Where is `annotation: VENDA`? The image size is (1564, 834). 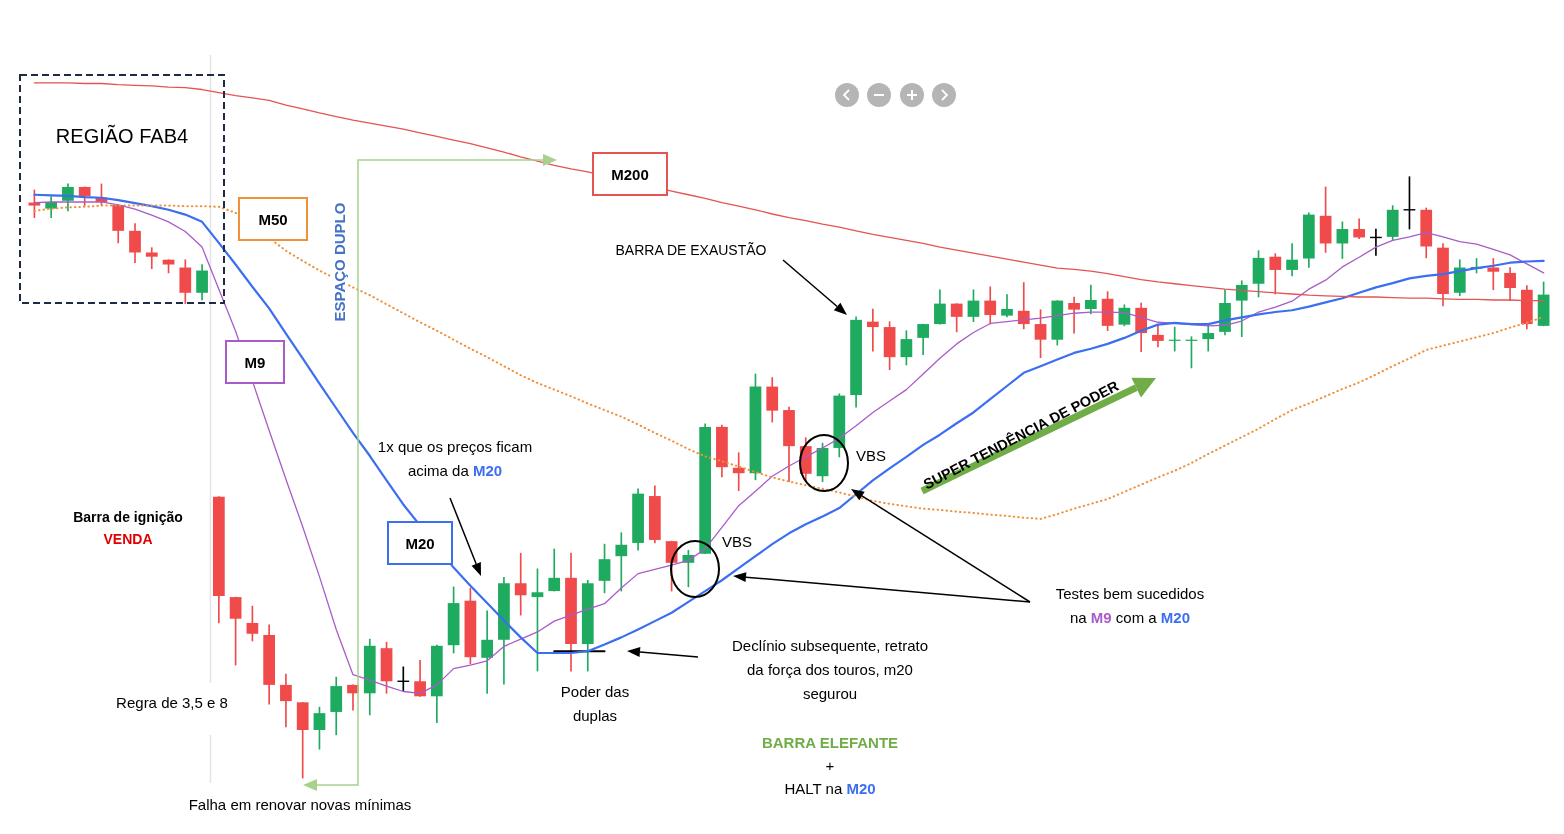
annotation: VENDA is located at coordinates (128, 539).